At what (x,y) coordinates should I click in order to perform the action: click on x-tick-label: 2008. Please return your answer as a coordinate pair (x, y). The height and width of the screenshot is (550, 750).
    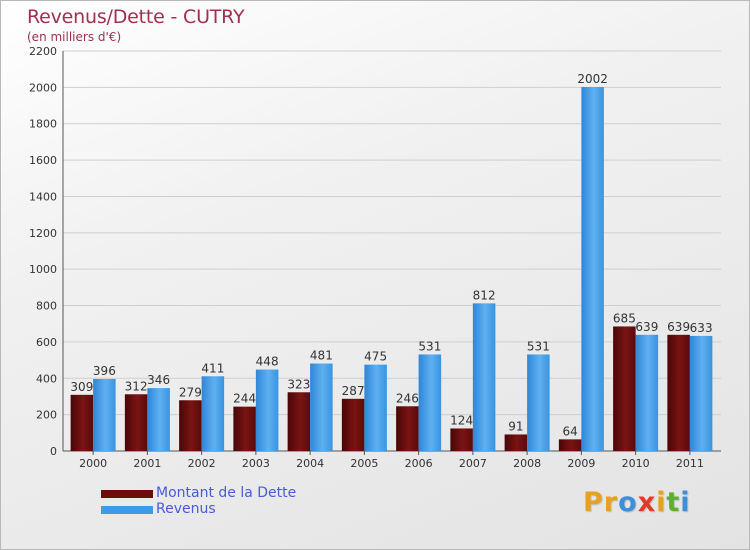
    Looking at the image, I should click on (527, 463).